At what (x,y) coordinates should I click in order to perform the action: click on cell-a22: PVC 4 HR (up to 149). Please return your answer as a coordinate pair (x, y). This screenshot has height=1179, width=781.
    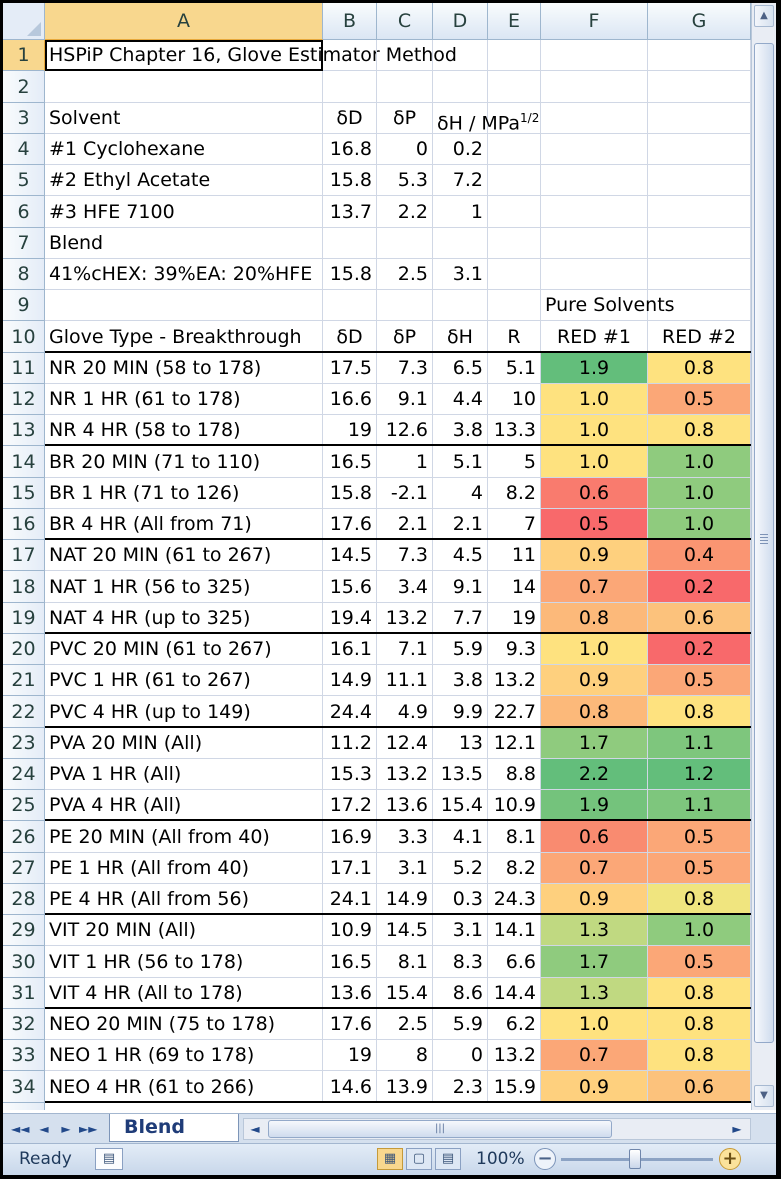
    Looking at the image, I should click on (184, 712).